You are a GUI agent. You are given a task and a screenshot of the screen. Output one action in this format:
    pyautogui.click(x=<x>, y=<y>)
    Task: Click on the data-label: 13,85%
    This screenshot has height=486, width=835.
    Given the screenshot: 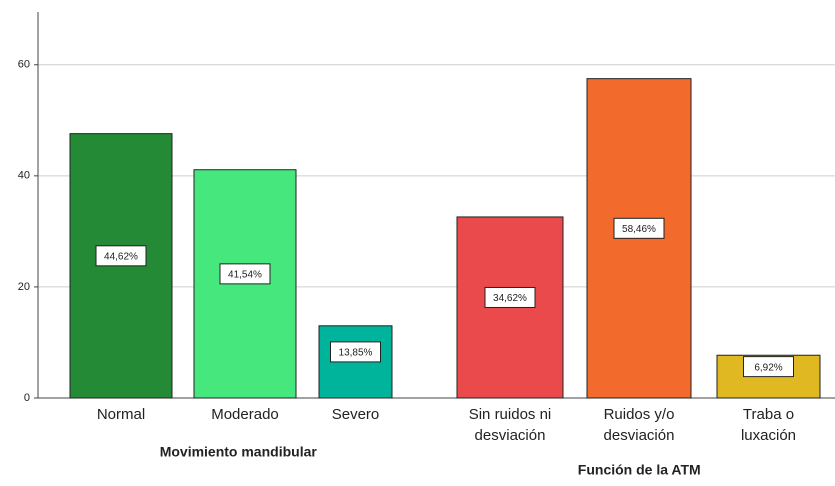 What is the action you would take?
    pyautogui.click(x=356, y=353)
    